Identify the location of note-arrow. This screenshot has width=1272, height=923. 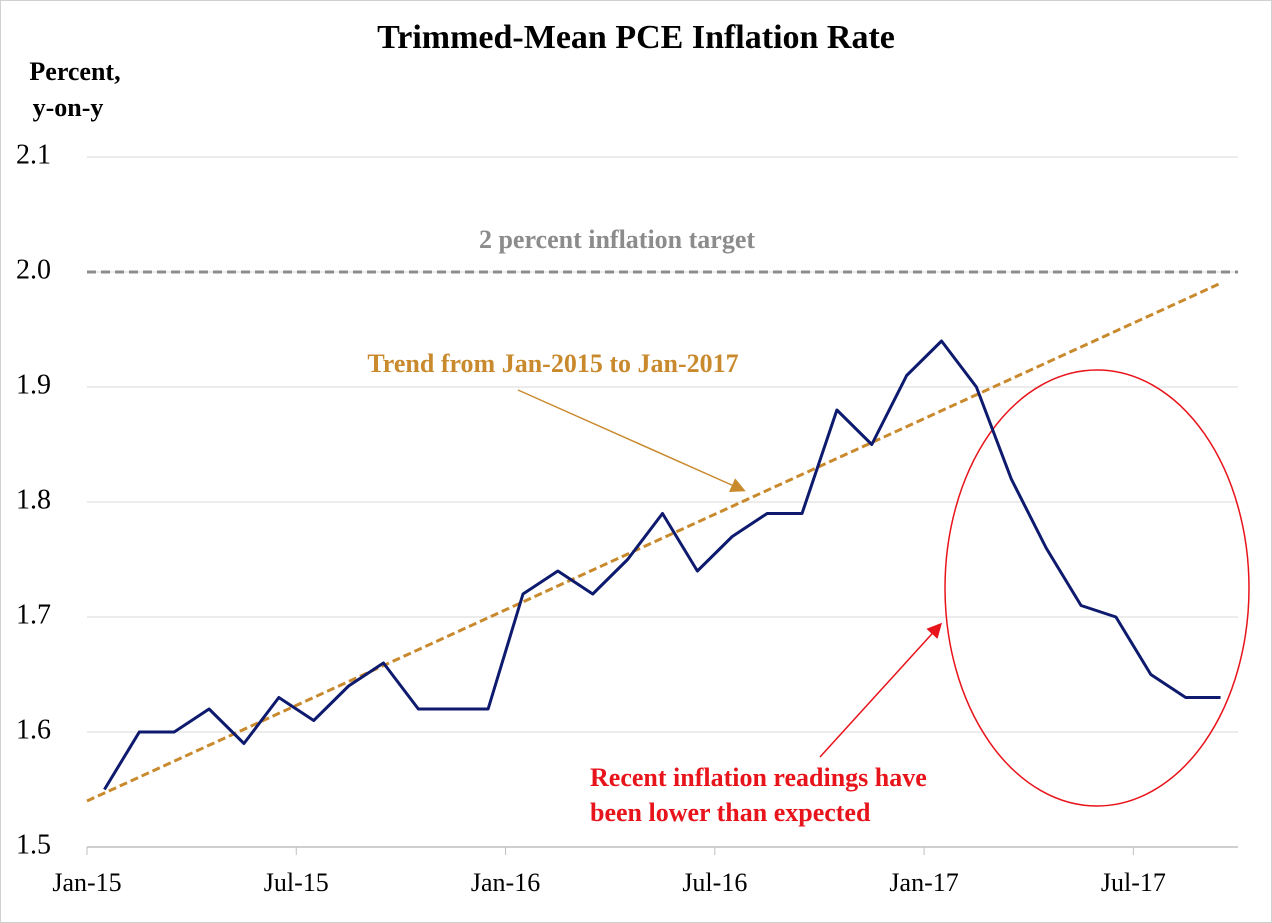
(881, 690).